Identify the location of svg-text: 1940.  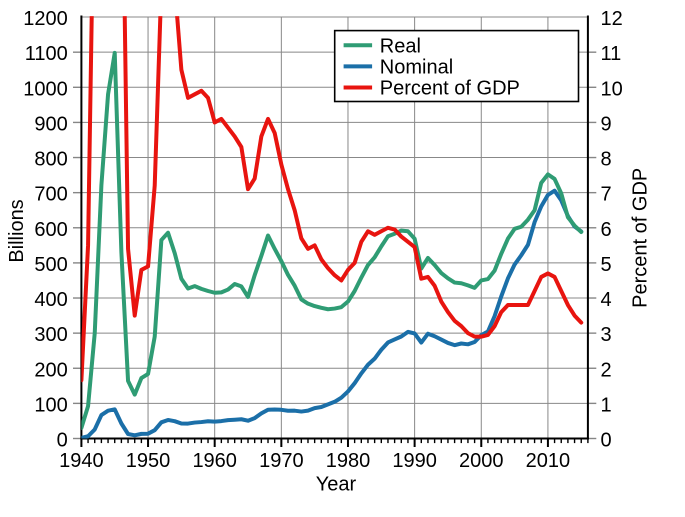
(81, 461).